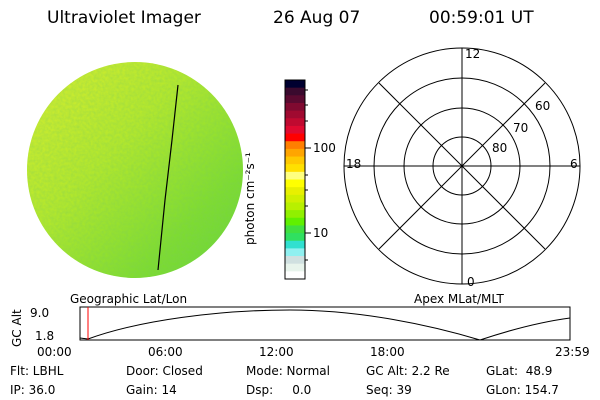 This screenshot has width=600, height=400. What do you see at coordinates (354, 164) in the screenshot?
I see `mlt-18-label: 18` at bounding box center [354, 164].